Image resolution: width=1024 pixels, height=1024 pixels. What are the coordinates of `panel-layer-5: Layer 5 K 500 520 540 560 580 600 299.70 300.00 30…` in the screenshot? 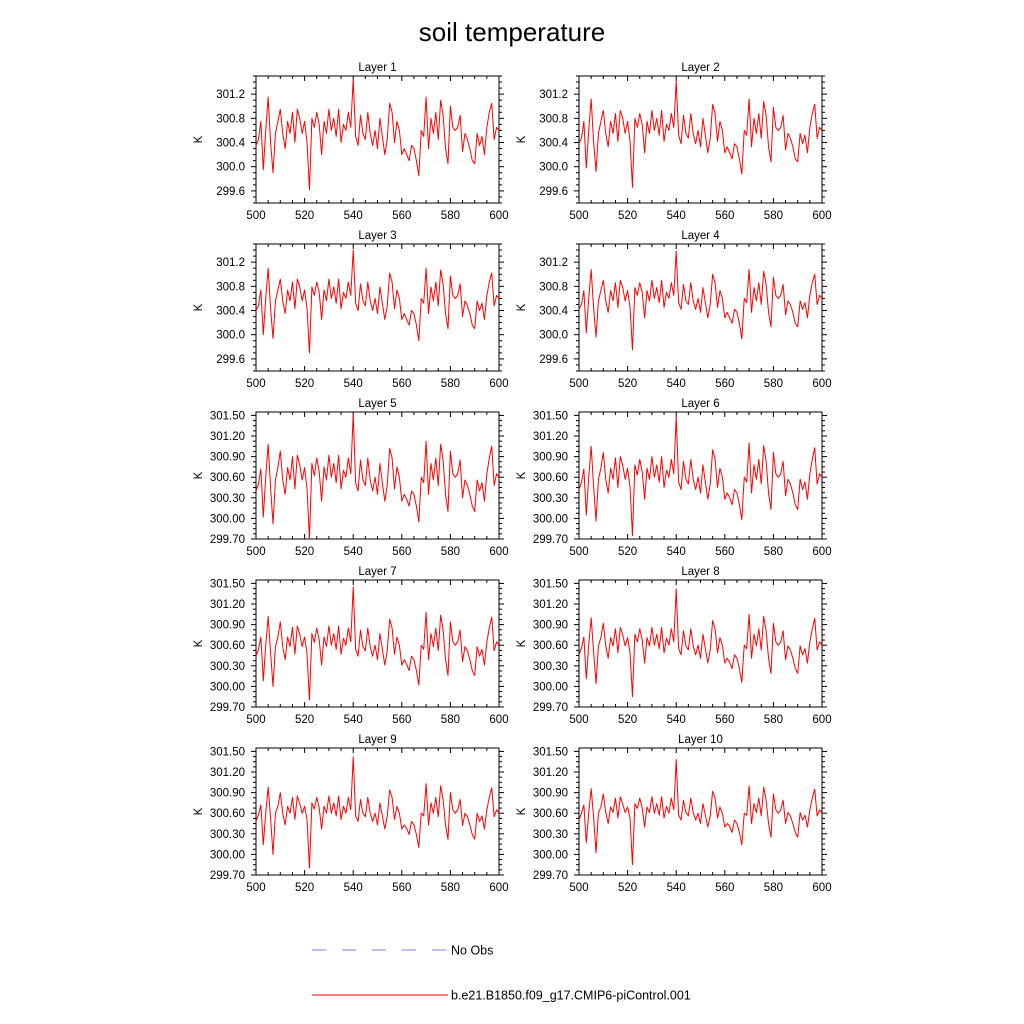 It's located at (351, 478).